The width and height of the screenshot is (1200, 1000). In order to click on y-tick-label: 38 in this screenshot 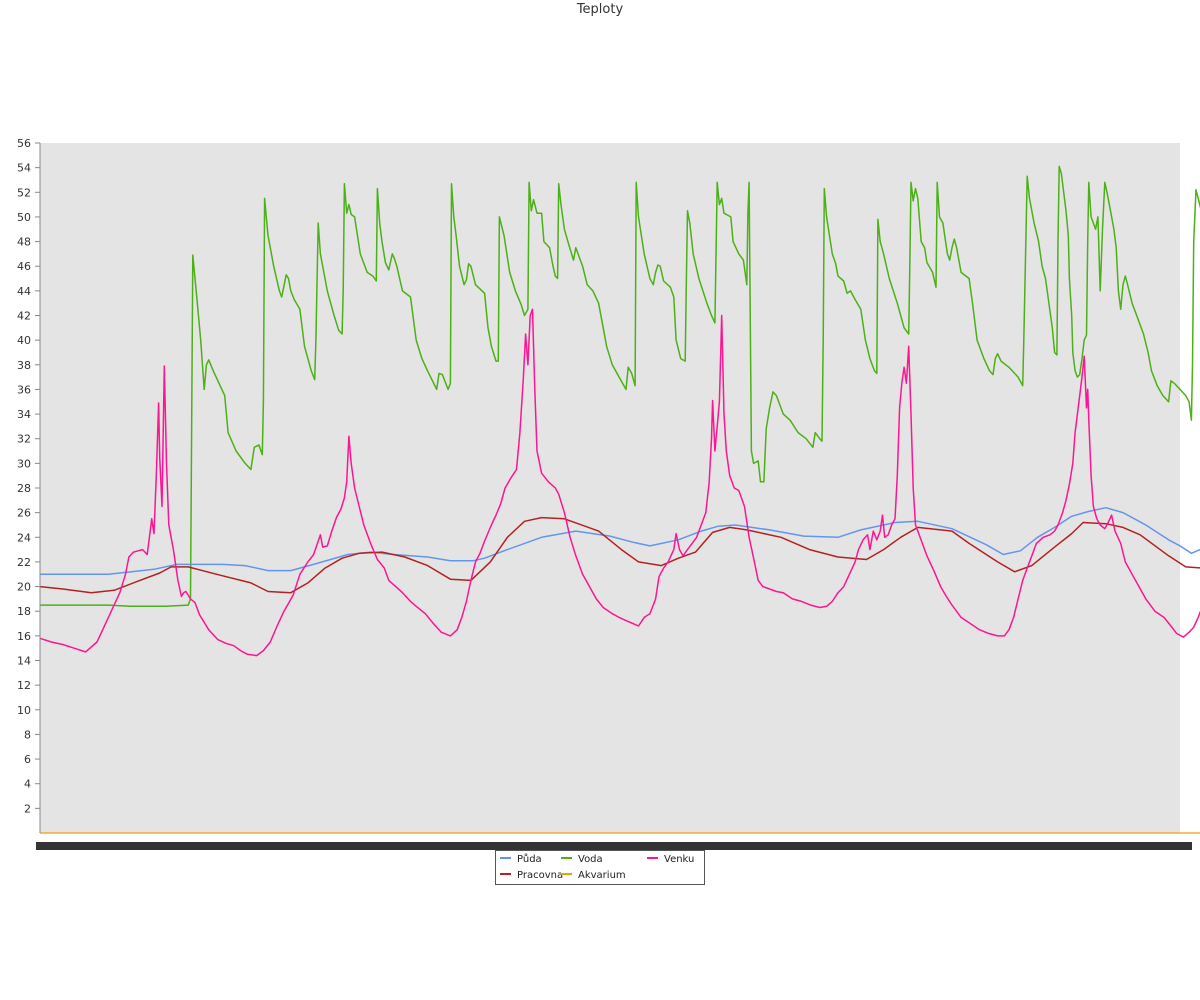, I will do `click(24, 365)`.